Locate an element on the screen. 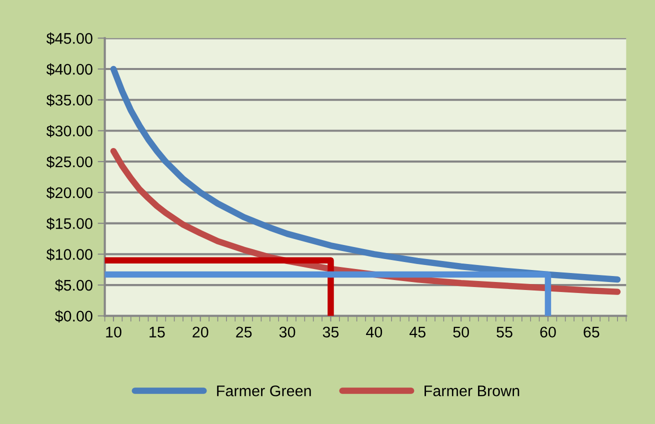  y-tick-label: $15.00 is located at coordinates (69, 224).